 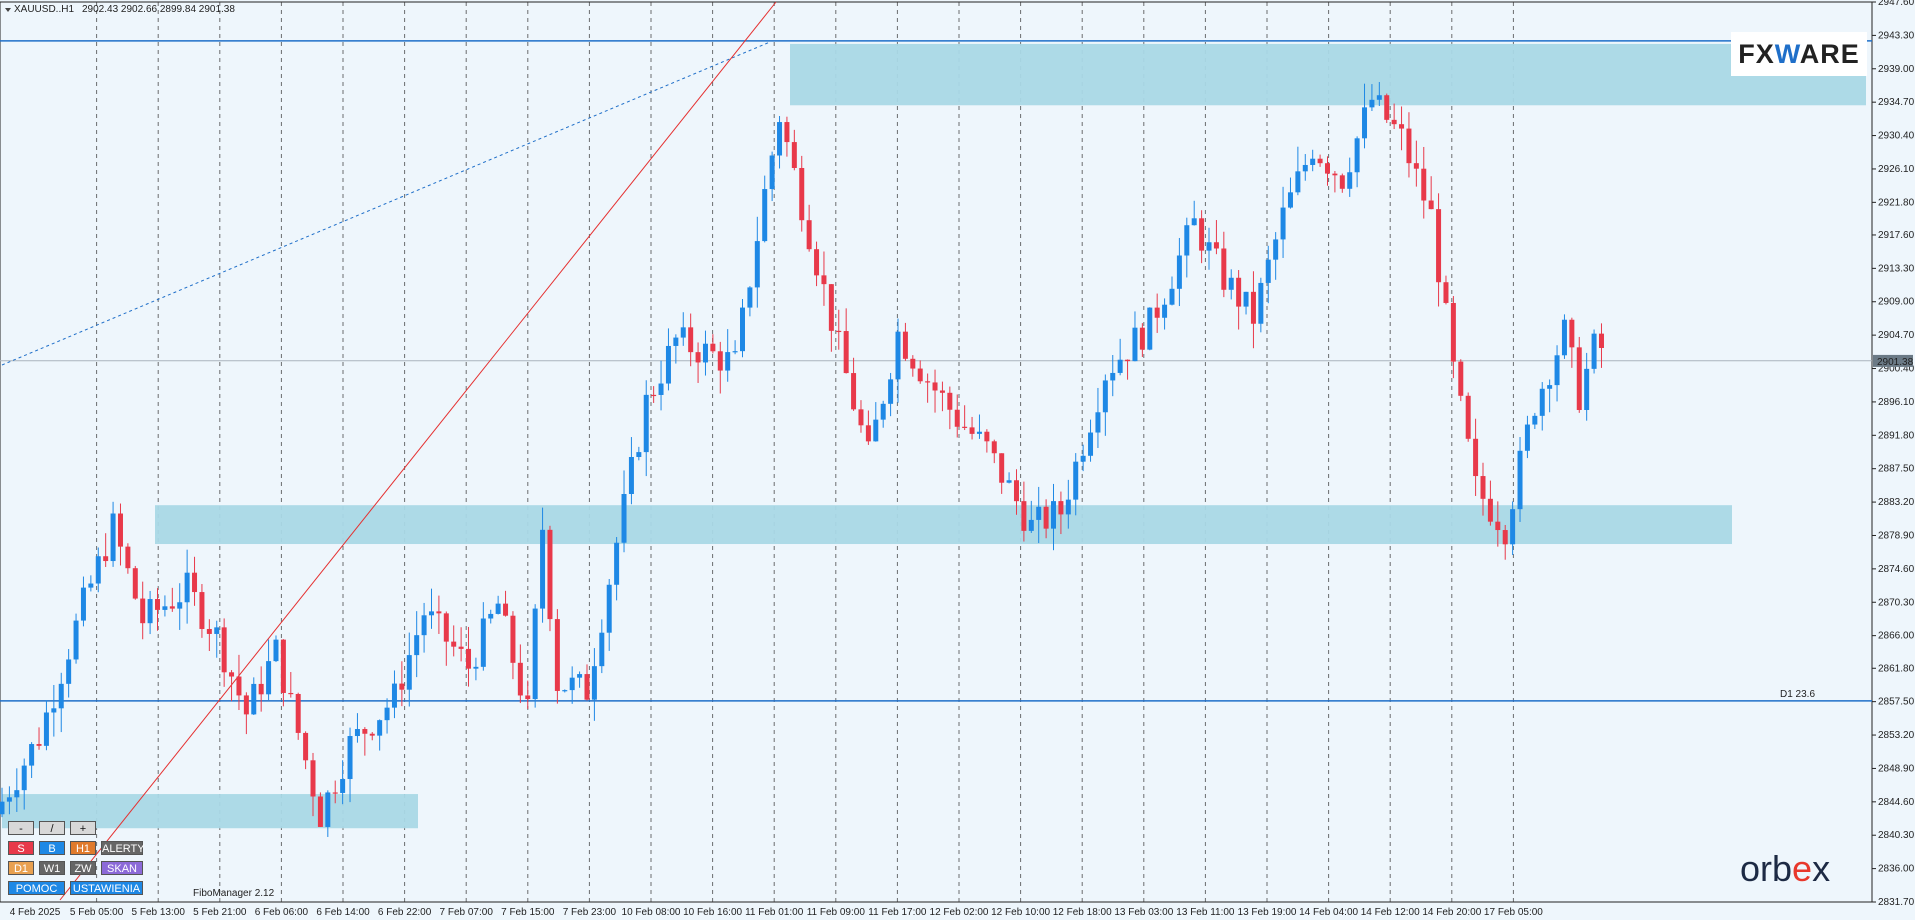 What do you see at coordinates (8, 10) in the screenshot?
I see `symbol-dropdown-icon` at bounding box center [8, 10].